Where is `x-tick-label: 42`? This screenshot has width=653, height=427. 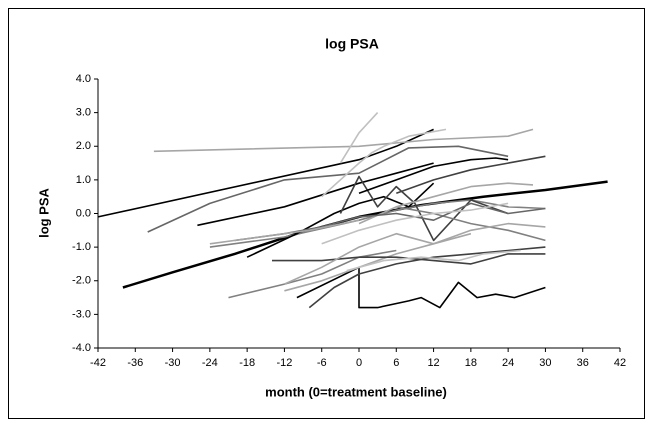
x-tick-label: 42 is located at coordinates (620, 363).